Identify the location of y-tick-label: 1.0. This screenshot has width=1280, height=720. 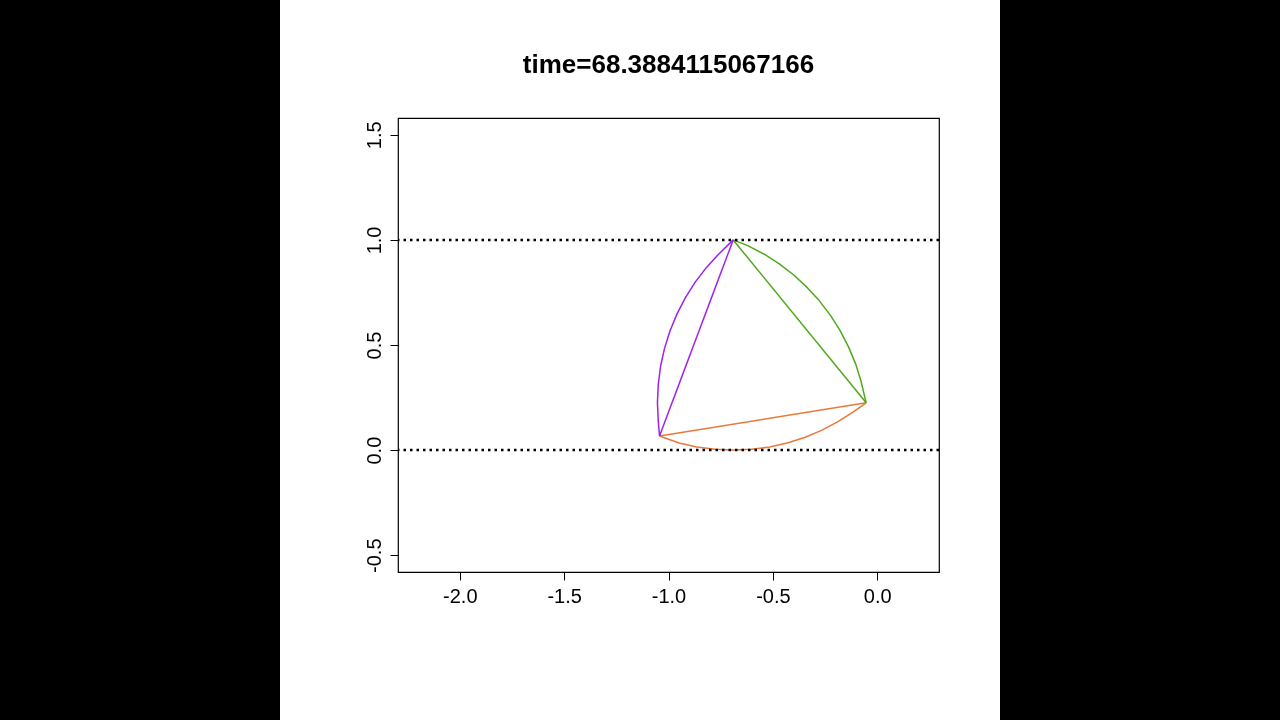
(373, 240).